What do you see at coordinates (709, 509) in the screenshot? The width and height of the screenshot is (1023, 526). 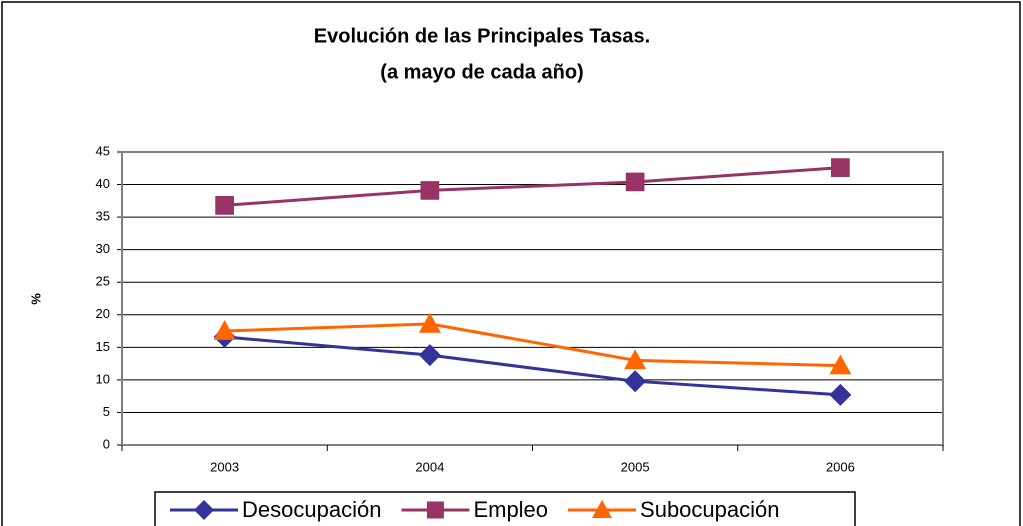 I see `legend-label: Subocupación` at bounding box center [709, 509].